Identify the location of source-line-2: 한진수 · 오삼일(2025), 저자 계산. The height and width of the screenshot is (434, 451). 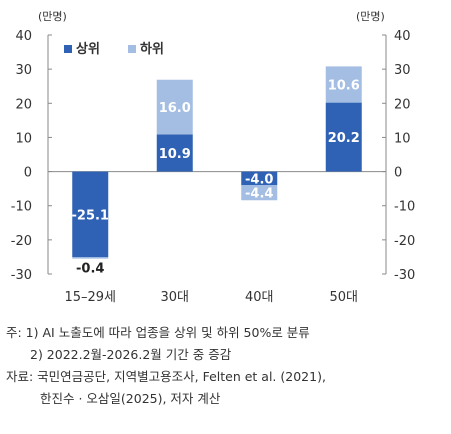
(130, 398).